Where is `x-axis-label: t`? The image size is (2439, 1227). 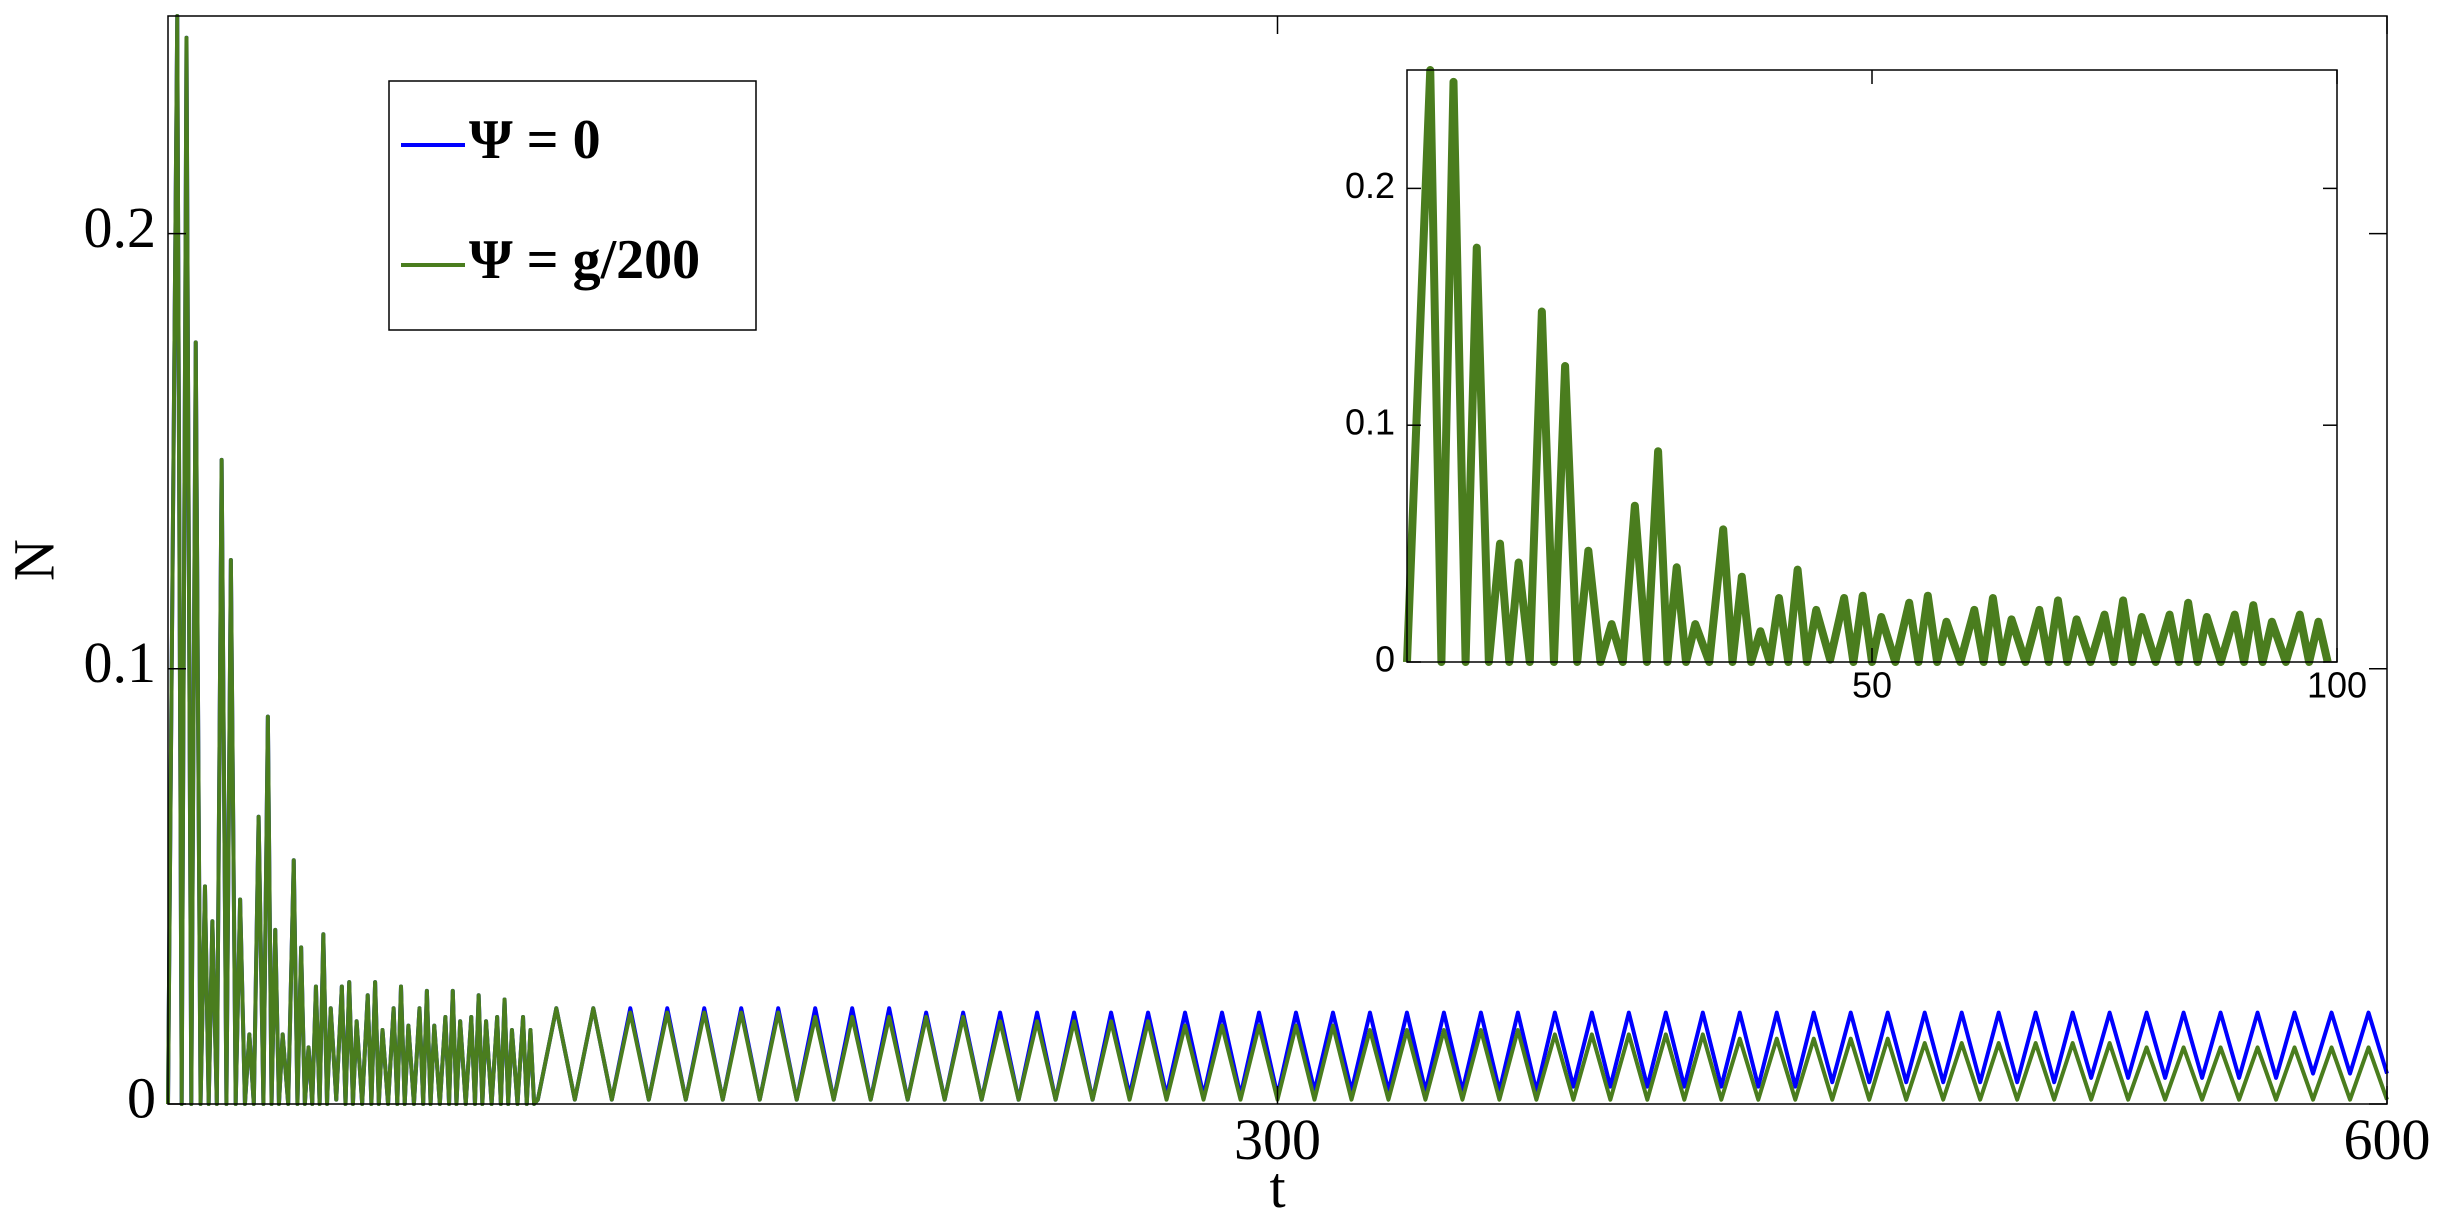
x-axis-label: t is located at coordinates (1277, 1187).